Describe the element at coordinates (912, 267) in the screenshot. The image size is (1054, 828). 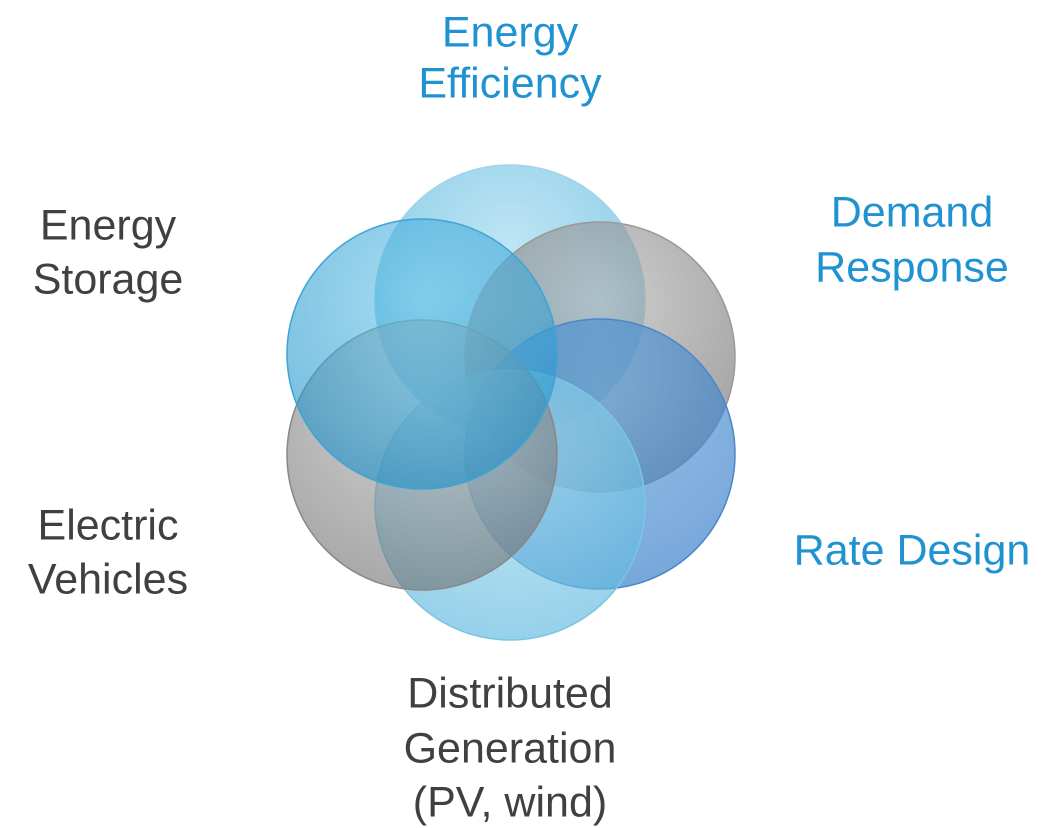
I see `label-line: Response` at that location.